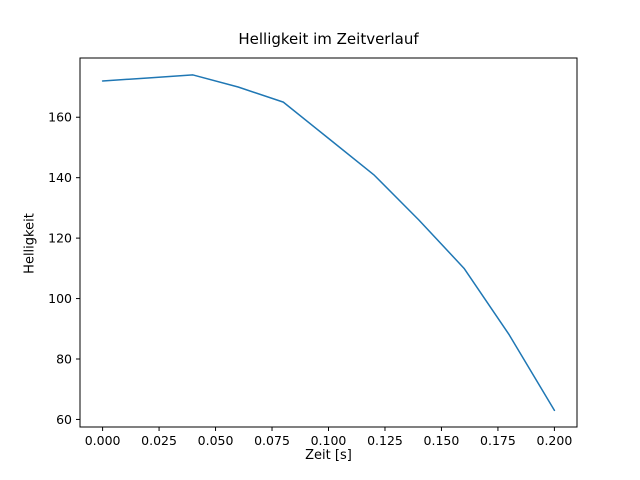  Describe the element at coordinates (442, 440) in the screenshot. I see `x-tick-label: 0.150` at that location.